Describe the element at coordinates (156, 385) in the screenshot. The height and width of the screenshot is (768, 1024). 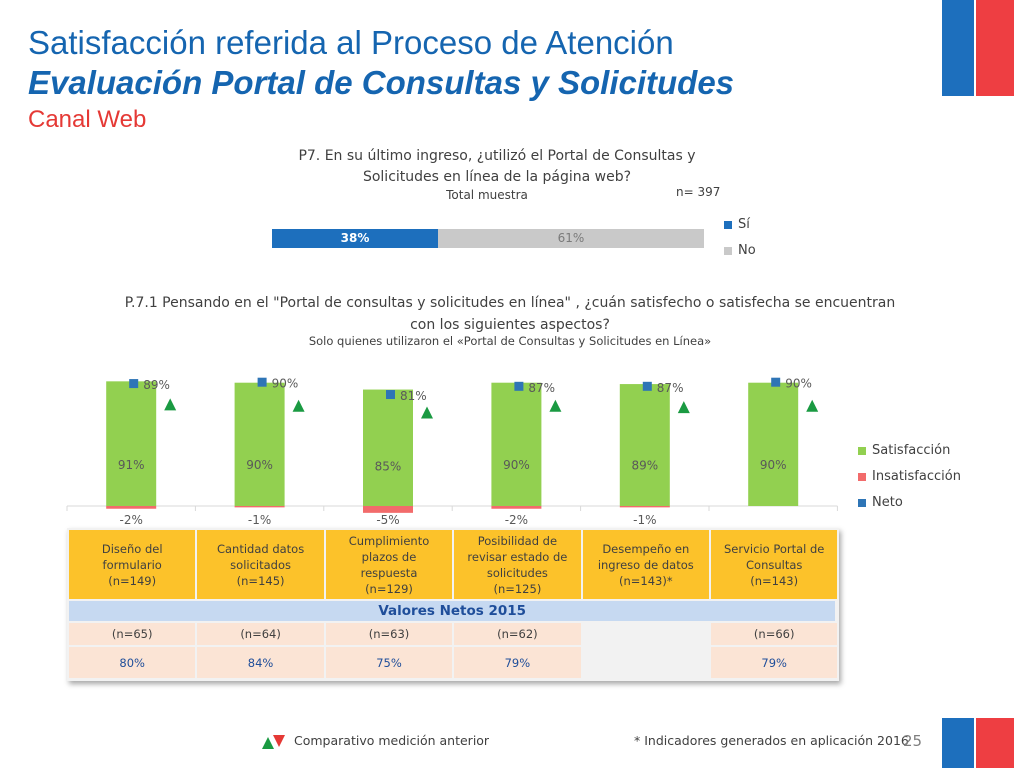
I see `neto-value-label: 89%` at that location.